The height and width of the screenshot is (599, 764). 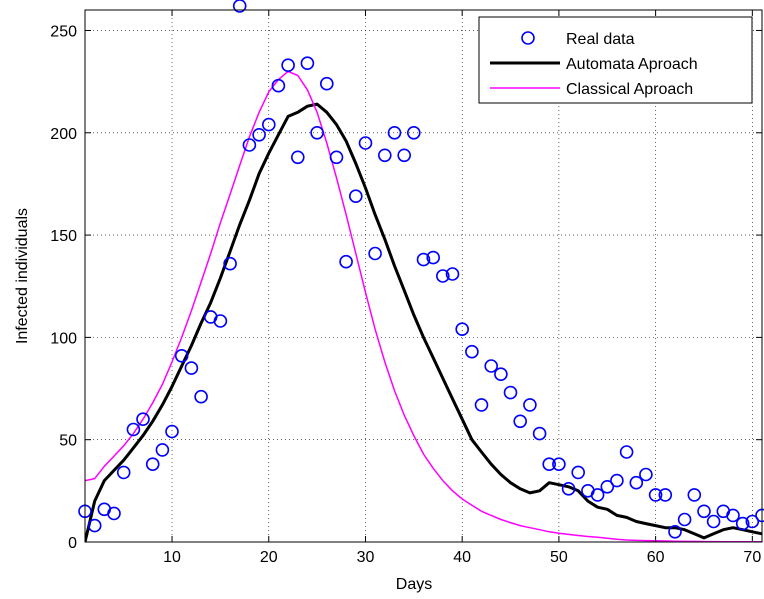 What do you see at coordinates (752, 557) in the screenshot?
I see `x-tick-label: 70` at bounding box center [752, 557].